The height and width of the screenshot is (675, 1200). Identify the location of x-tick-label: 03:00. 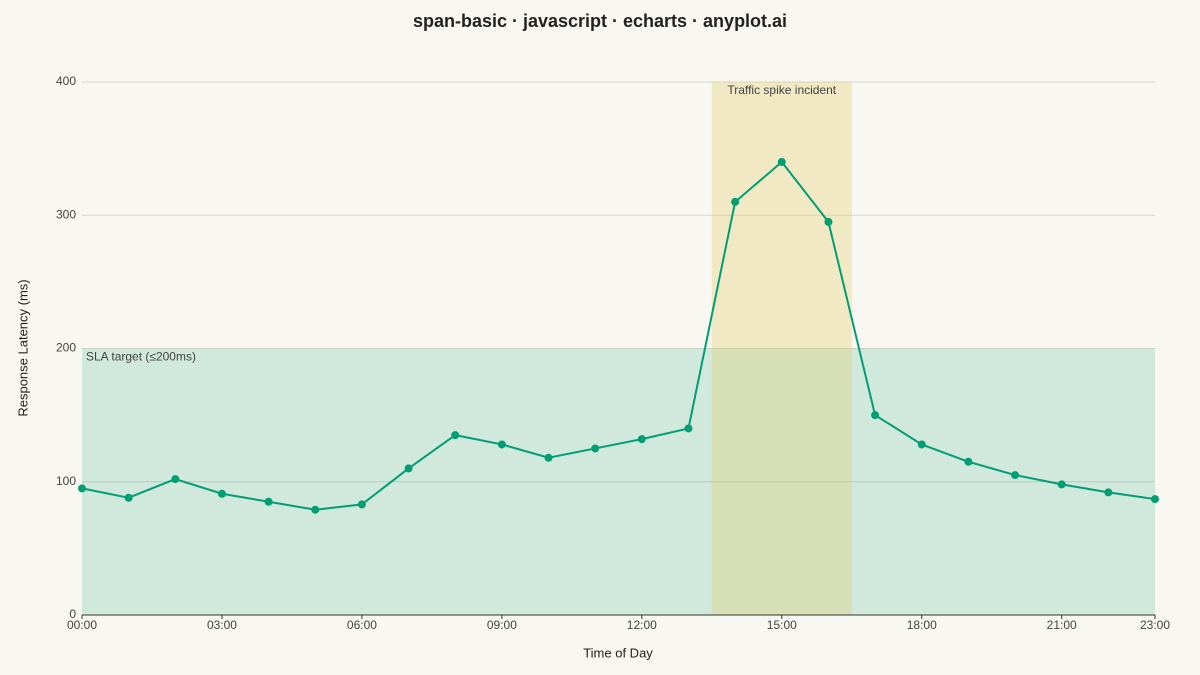
(222, 625).